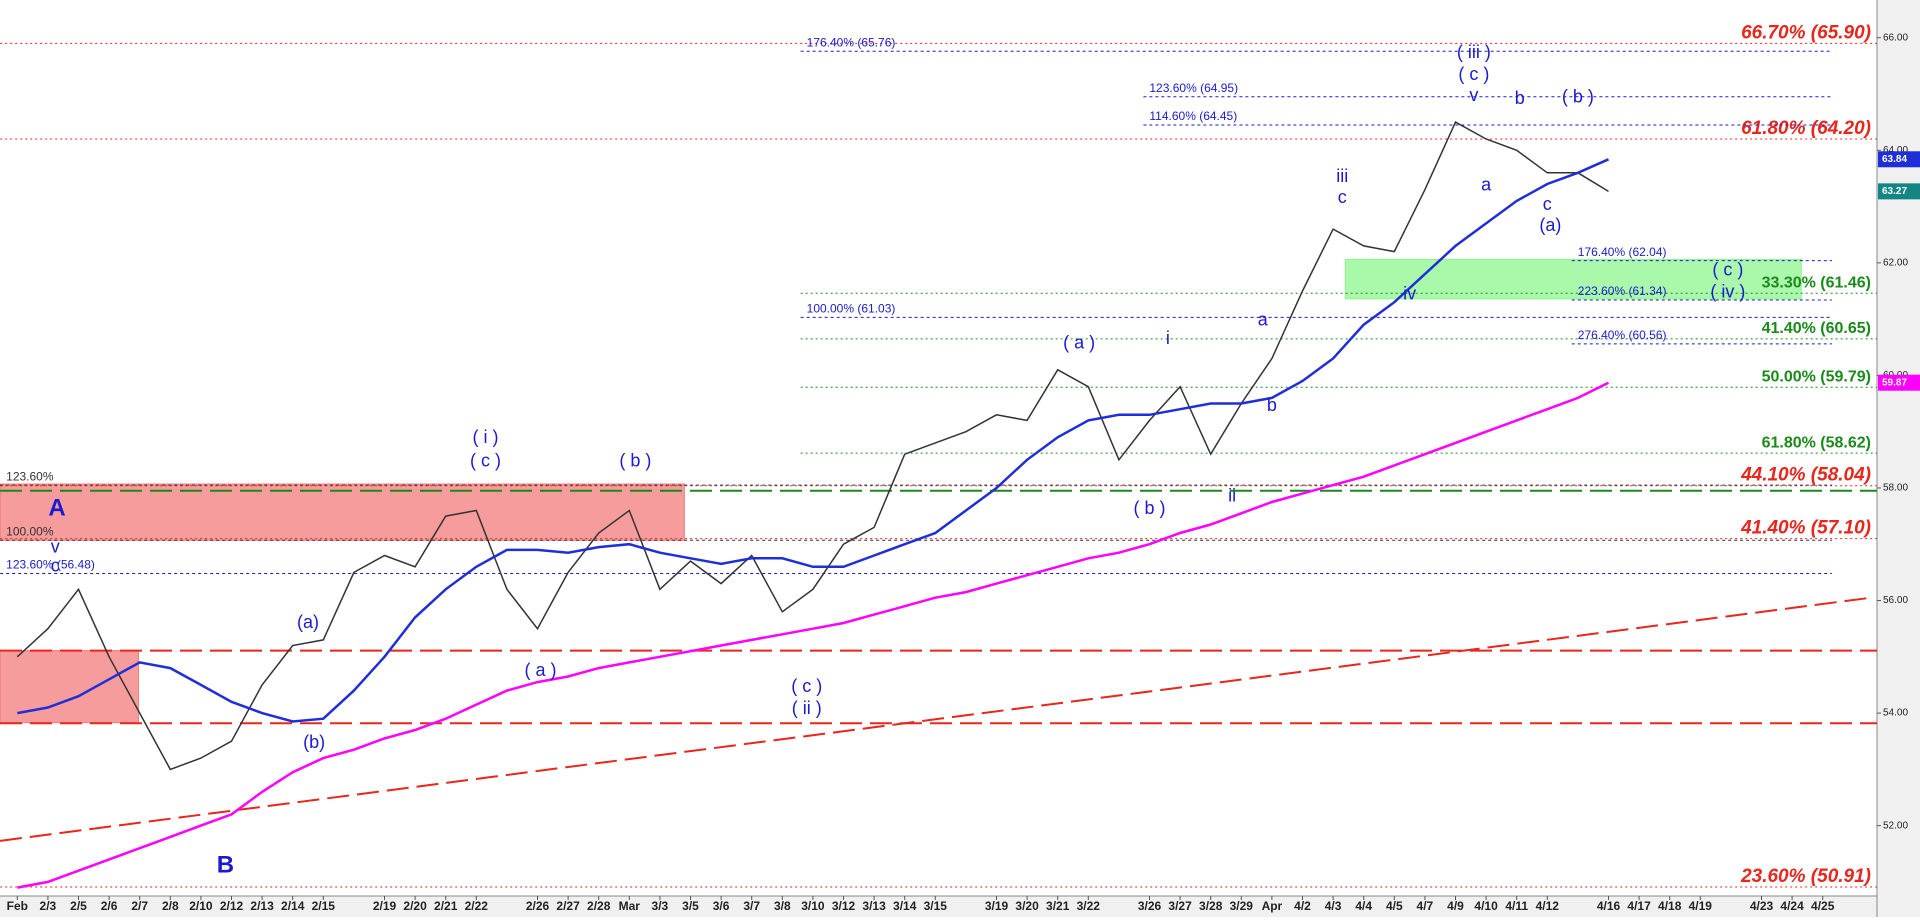 The image size is (1920, 922). I want to click on x-tick-label: 2/27, so click(568, 906).